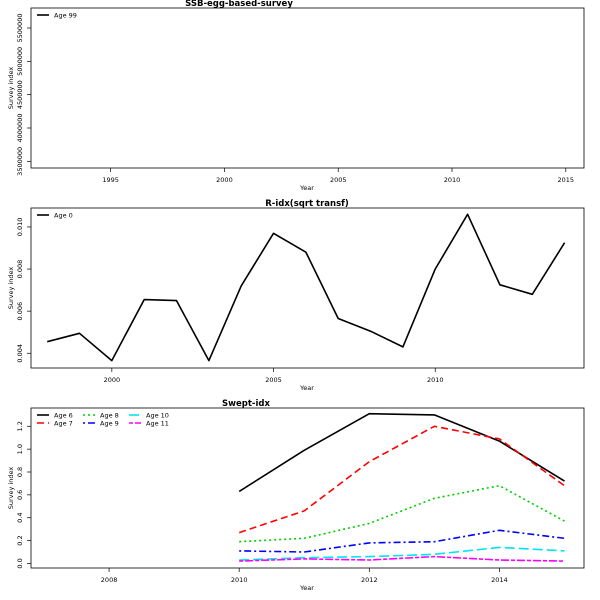 The image size is (600, 600). What do you see at coordinates (20, 449) in the screenshot?
I see `y-tick-label: 1.0` at bounding box center [20, 449].